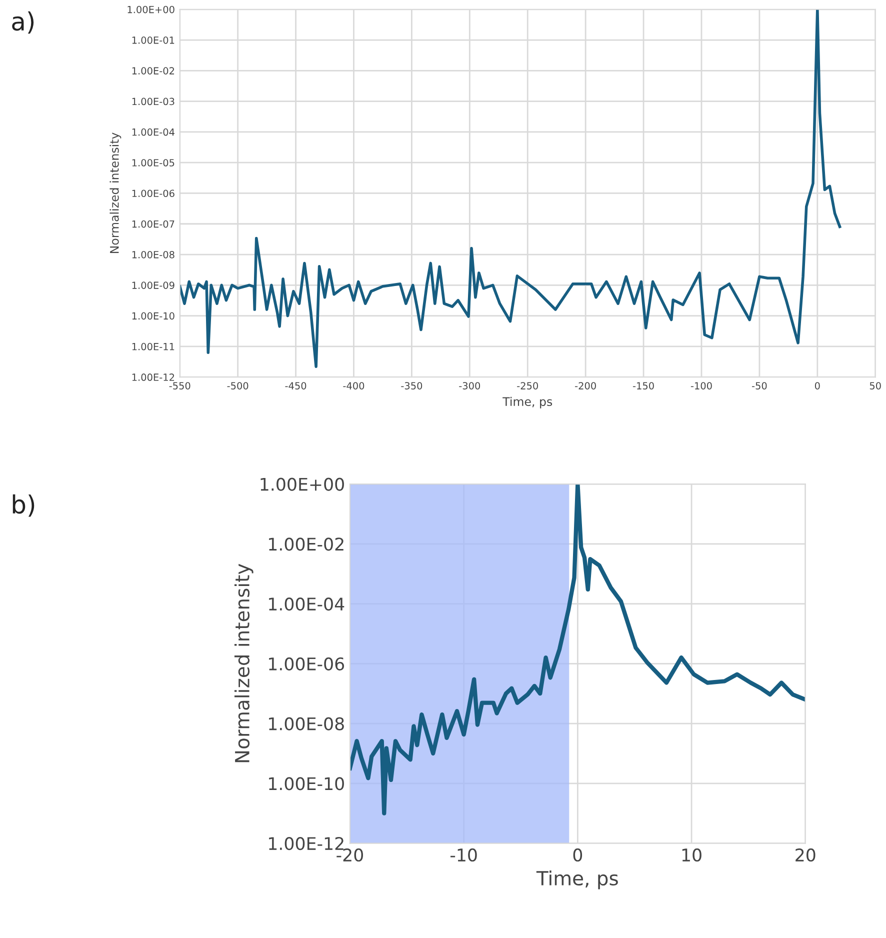  Describe the element at coordinates (692, 855) in the screenshot. I see `x-tick-label: 10` at that location.